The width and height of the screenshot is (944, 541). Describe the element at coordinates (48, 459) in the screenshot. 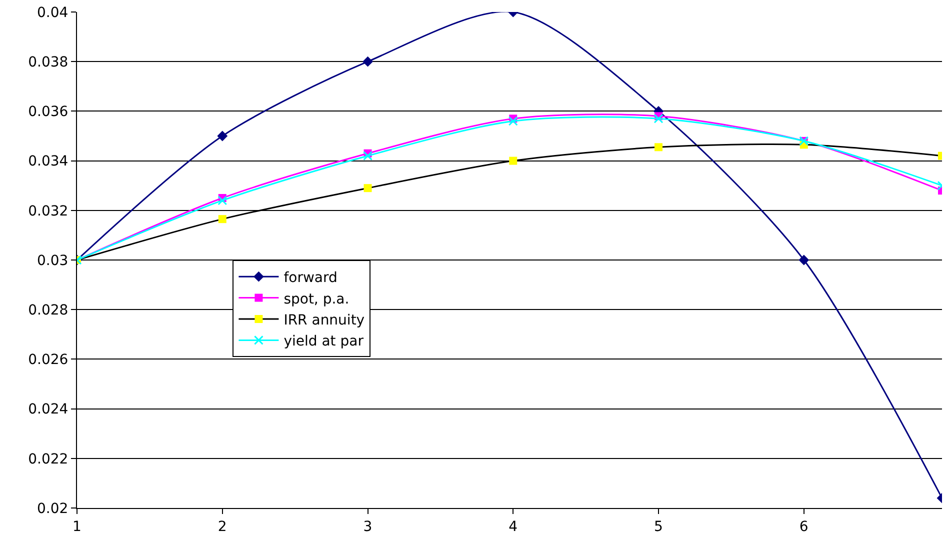

I see `y-tick-label: 0.022` at that location.